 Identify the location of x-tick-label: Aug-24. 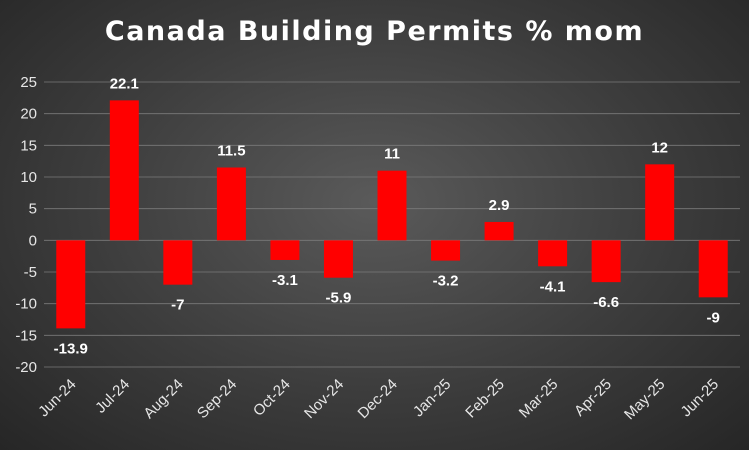
(163, 399).